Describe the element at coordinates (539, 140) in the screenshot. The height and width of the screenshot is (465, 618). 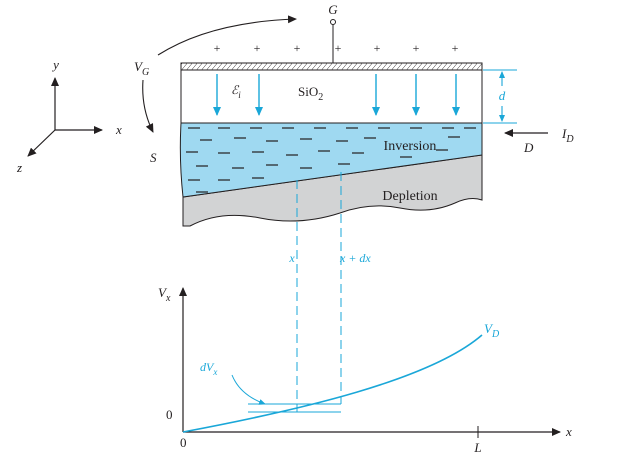
I see `drain-current: ID D` at that location.